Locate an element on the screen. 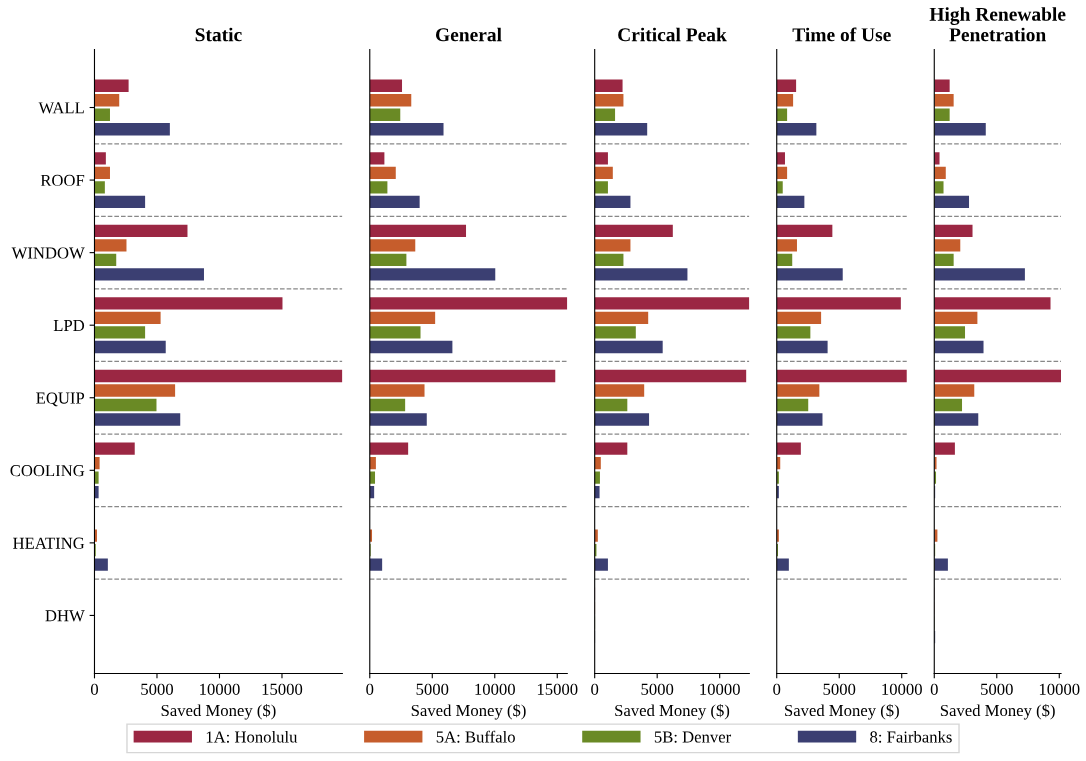 The height and width of the screenshot is (761, 1086). legend-label: 5A: Buffalo is located at coordinates (475, 736).